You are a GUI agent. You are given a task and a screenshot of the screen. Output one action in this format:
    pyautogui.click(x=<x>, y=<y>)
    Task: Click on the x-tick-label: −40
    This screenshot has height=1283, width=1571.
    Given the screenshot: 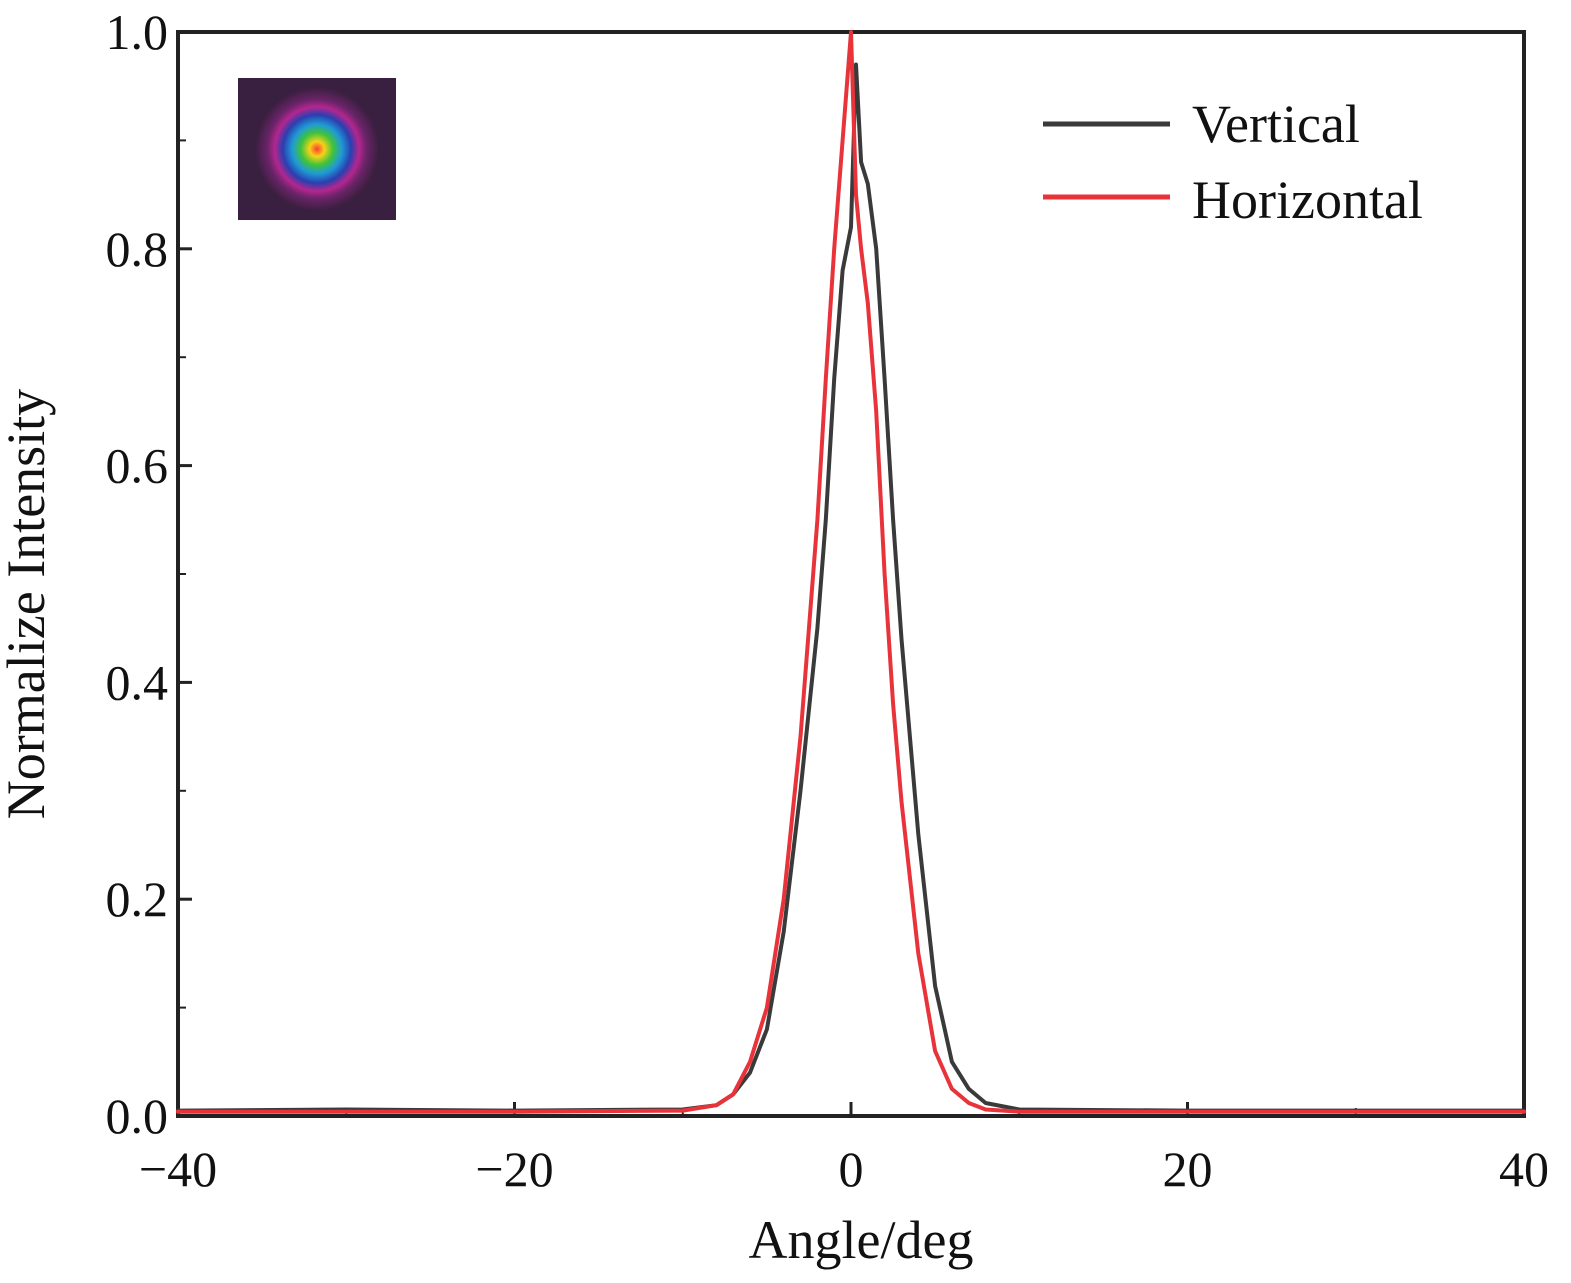 What is the action you would take?
    pyautogui.click(x=178, y=1169)
    